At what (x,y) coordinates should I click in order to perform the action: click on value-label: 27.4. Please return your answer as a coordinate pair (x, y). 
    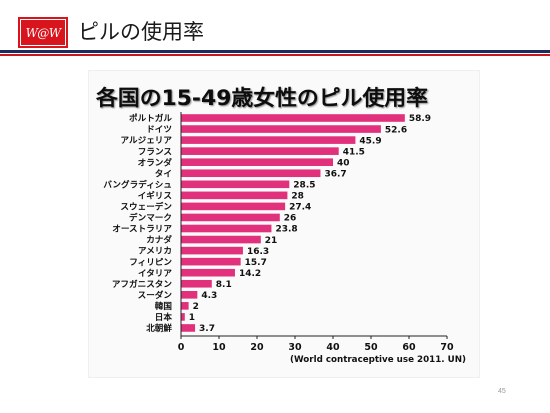
    Looking at the image, I should click on (300, 208).